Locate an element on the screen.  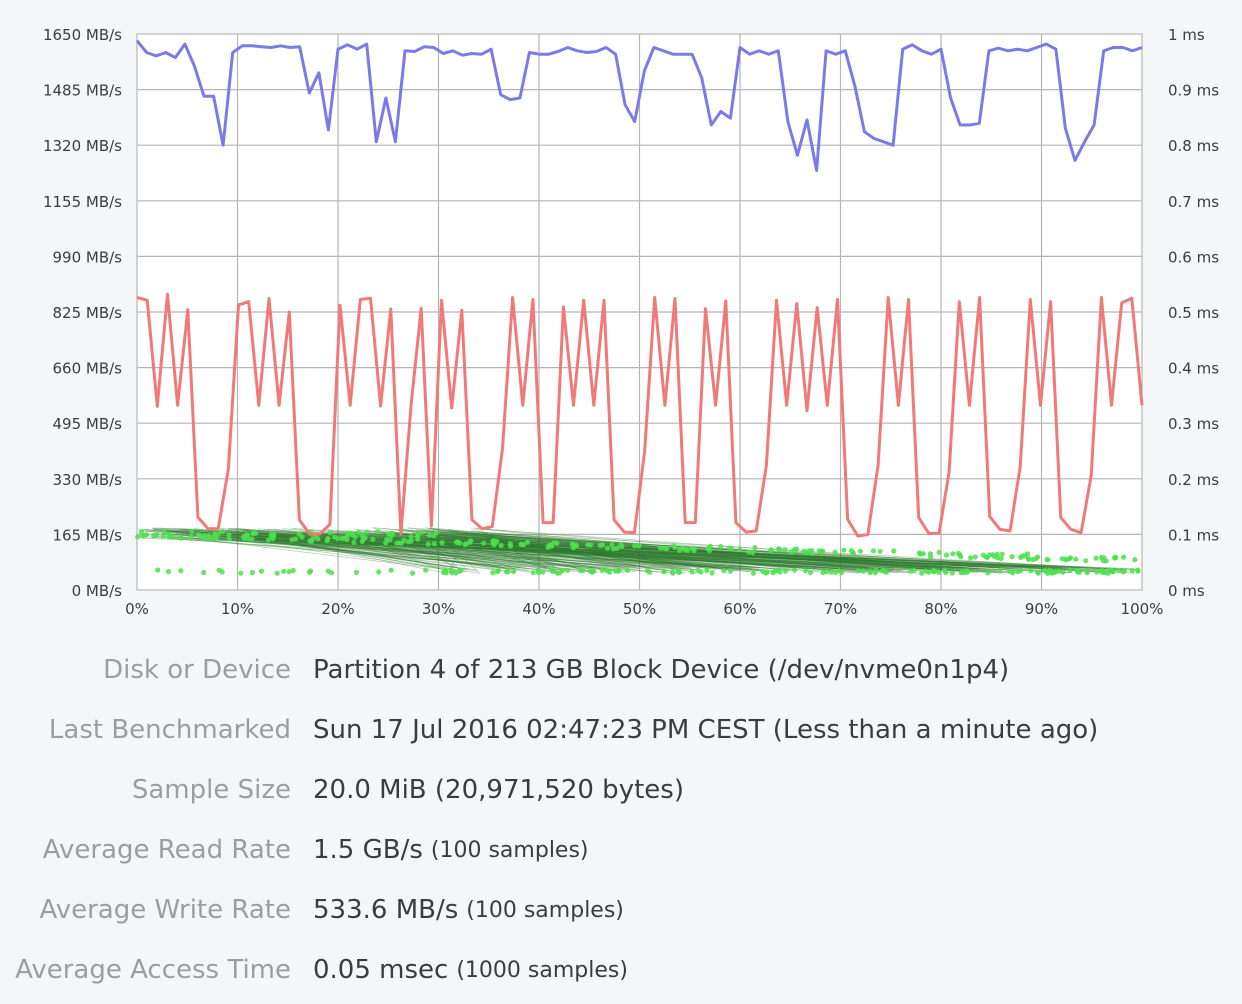
y-right-tick-label: 0.7 ms is located at coordinates (1193, 202).